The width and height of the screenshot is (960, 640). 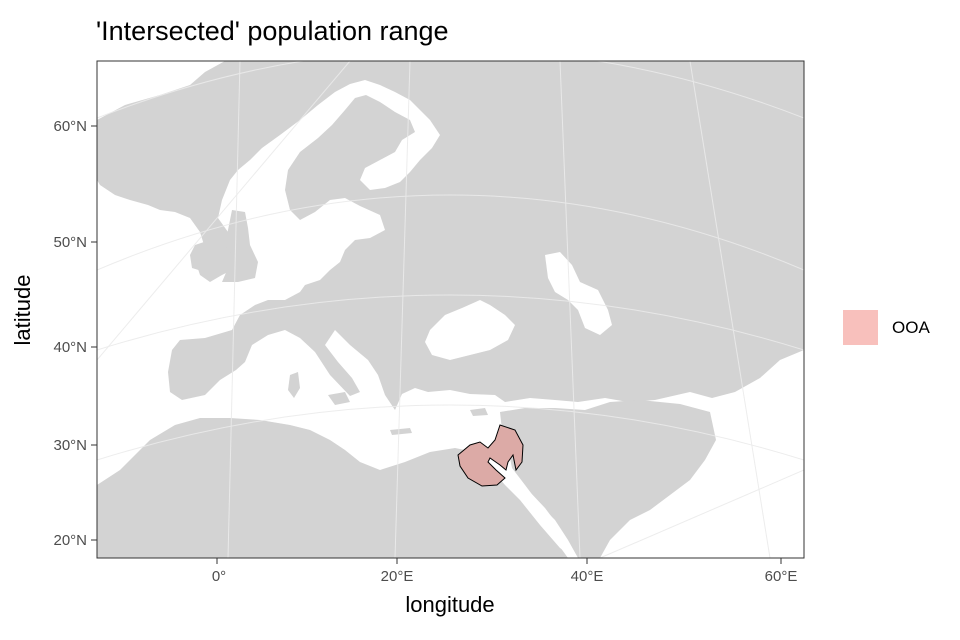 I want to click on landmass-sardinia, so click(x=294, y=385).